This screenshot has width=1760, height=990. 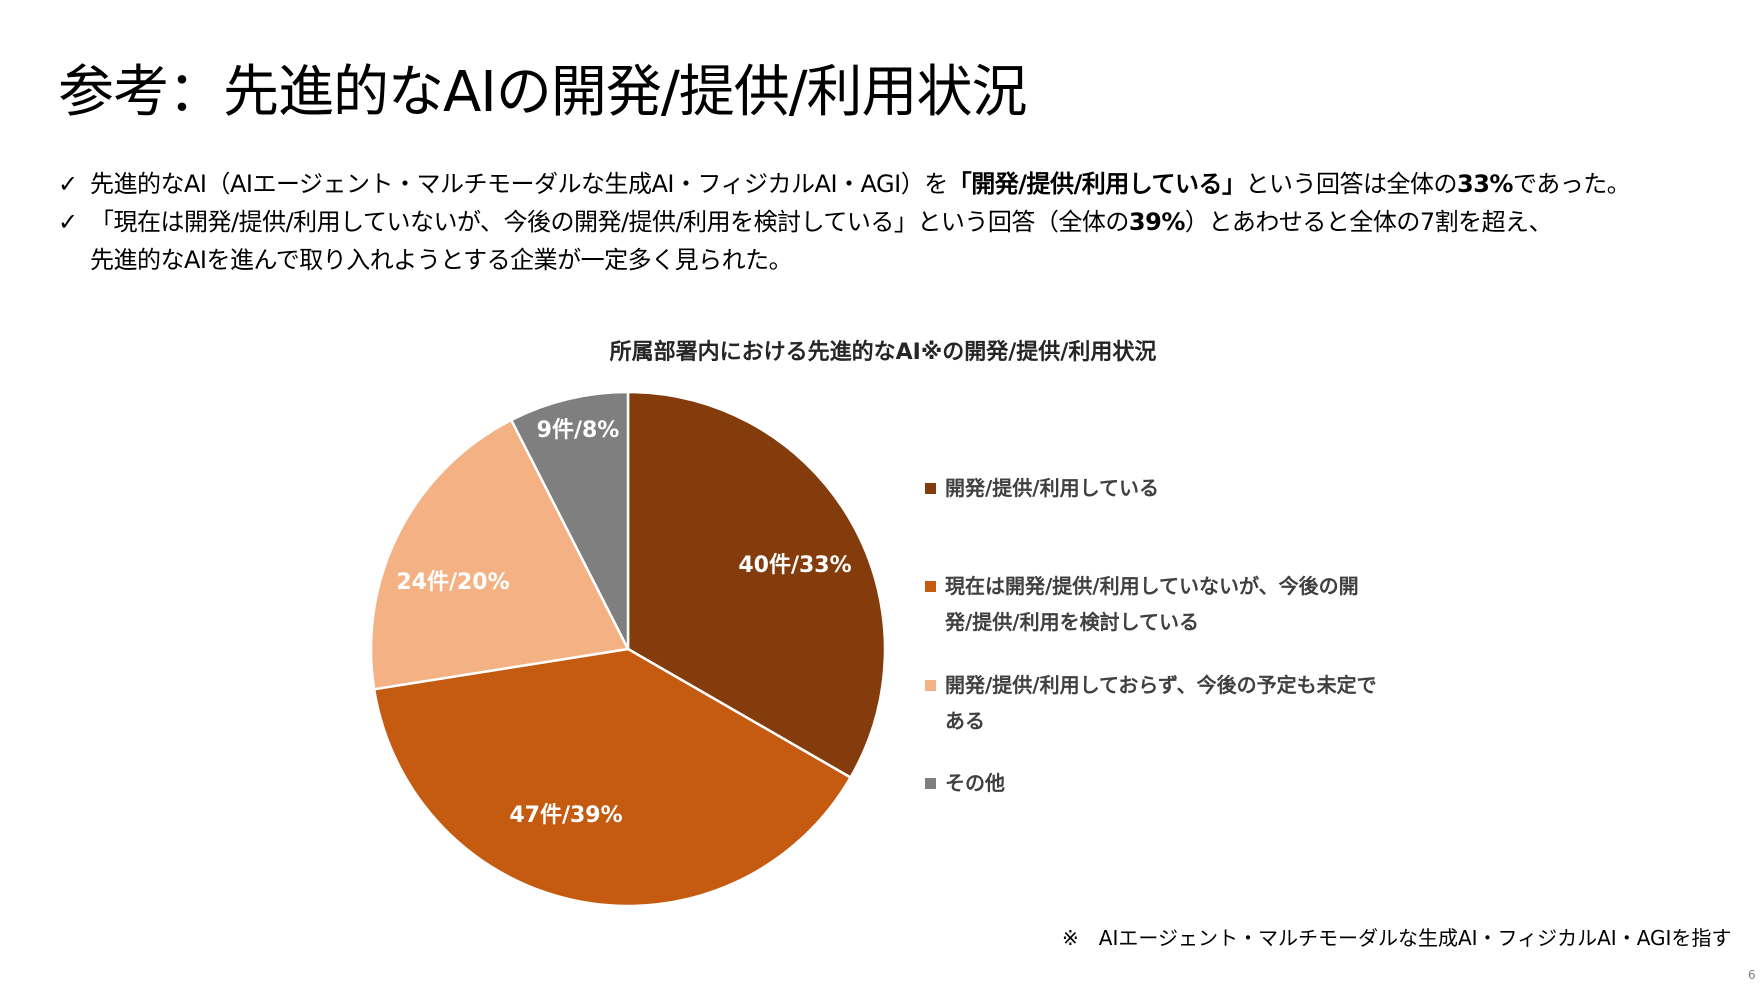 I want to click on slide-title: 参考：先進的なAIの開発/提供/利用状況, so click(x=543, y=92).